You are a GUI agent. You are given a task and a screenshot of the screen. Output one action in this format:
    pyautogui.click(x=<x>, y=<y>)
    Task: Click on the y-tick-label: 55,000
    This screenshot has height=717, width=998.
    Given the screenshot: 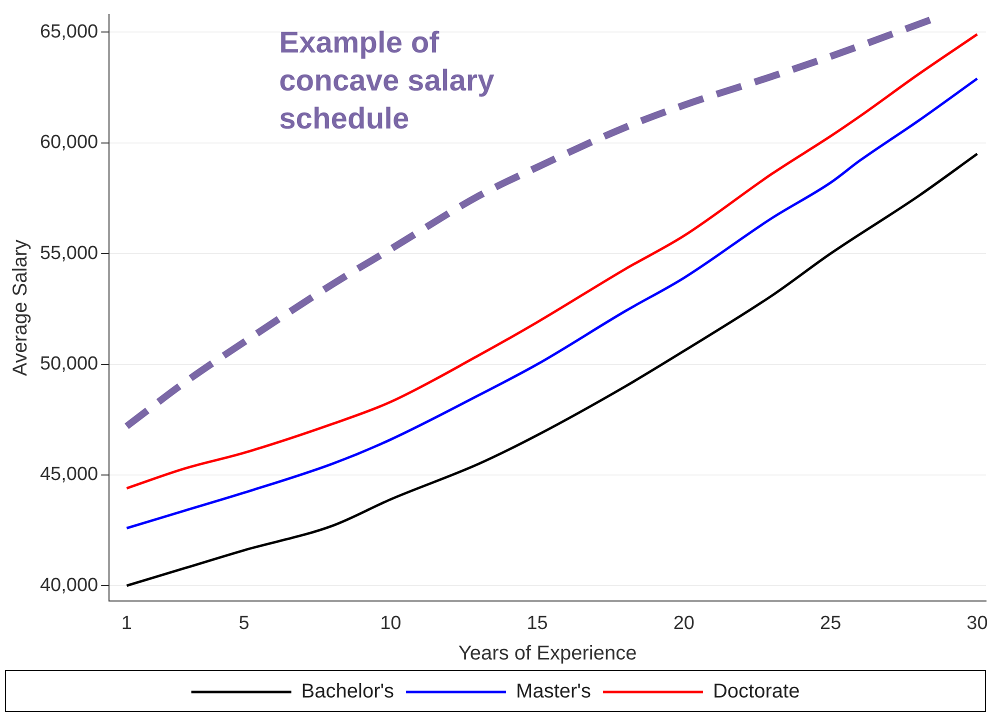 What is the action you would take?
    pyautogui.click(x=69, y=253)
    